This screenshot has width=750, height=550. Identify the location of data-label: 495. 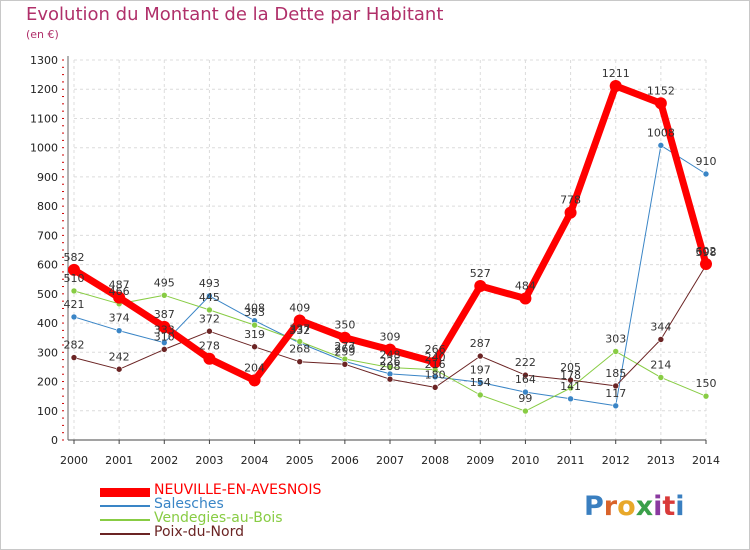
(164, 282).